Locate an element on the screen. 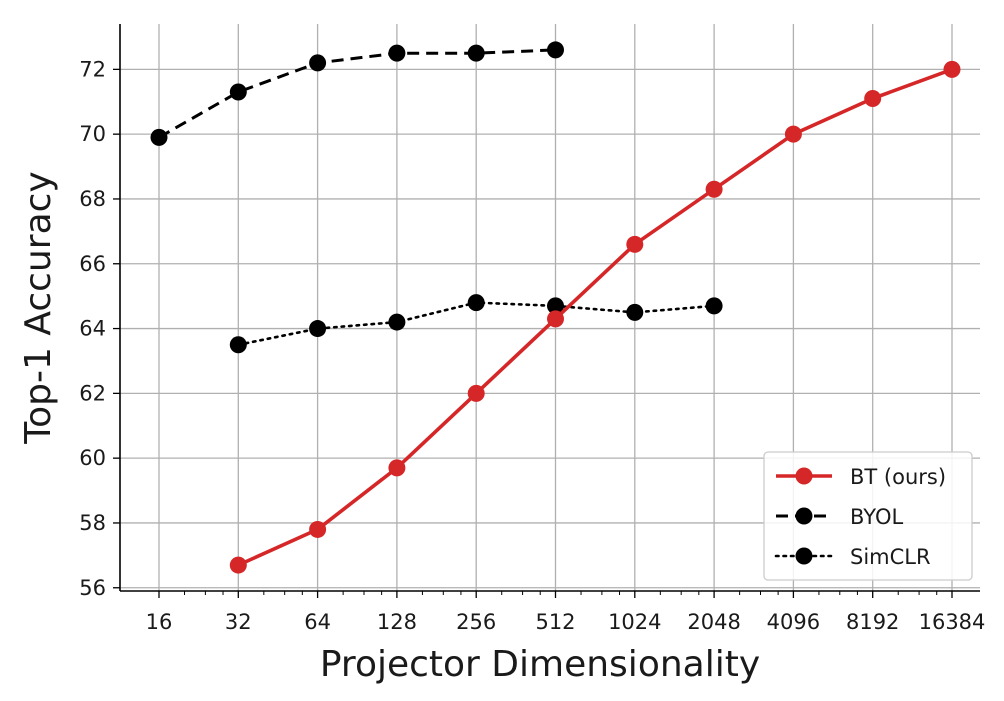 This screenshot has width=1004, height=701. y-tick-label: 72 is located at coordinates (92, 69).